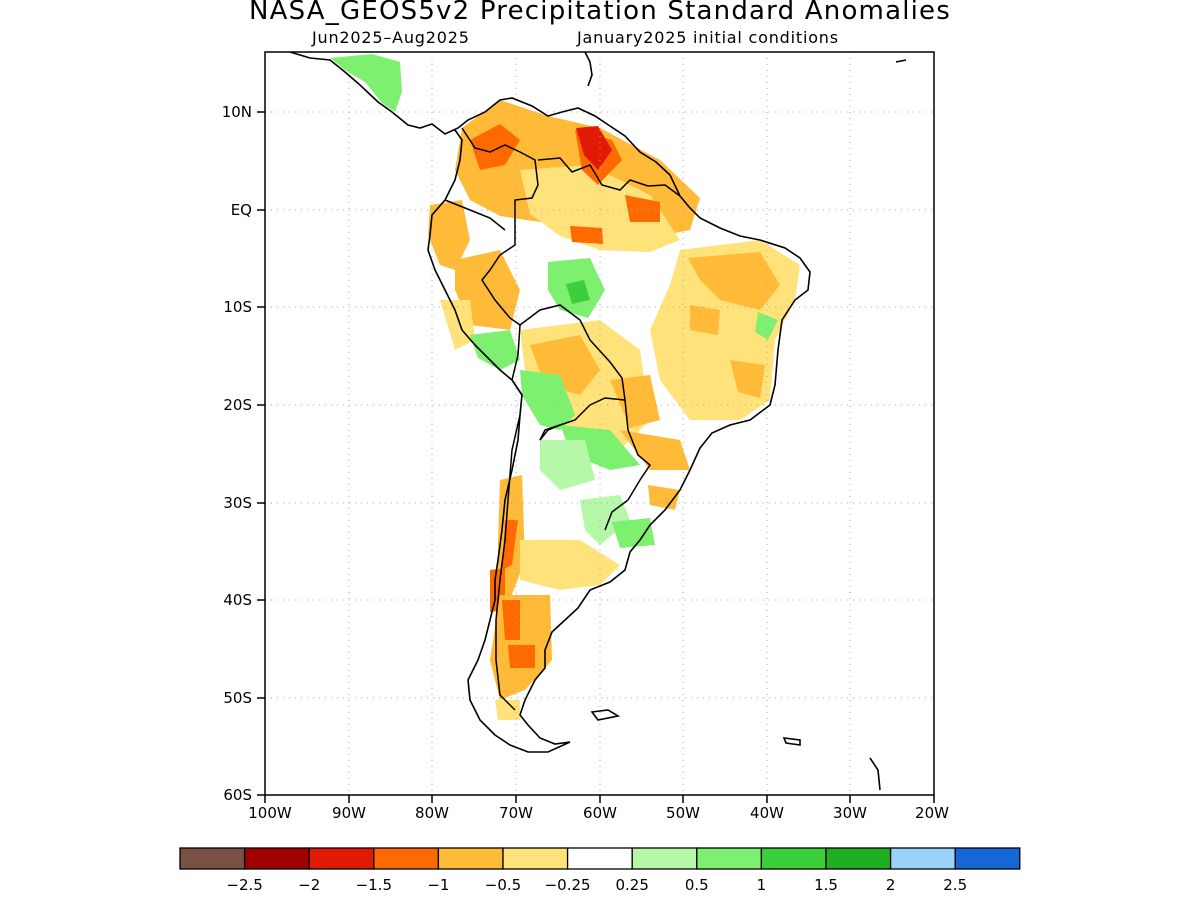  Describe the element at coordinates (762, 885) in the screenshot. I see `colorbar-label: 1` at that location.